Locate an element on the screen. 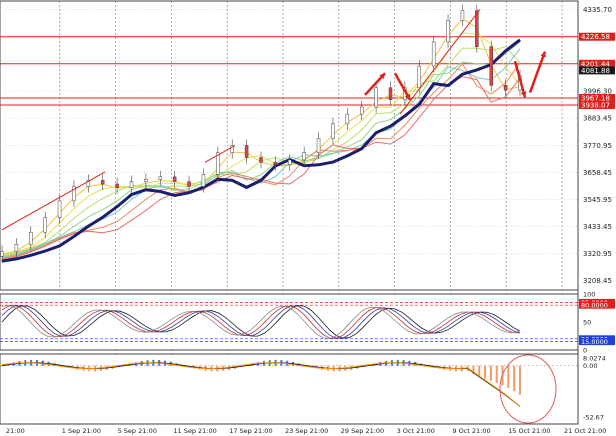 The height and width of the screenshot is (436, 616). time-axis-label: 5 Sep 21:00 is located at coordinates (137, 431).